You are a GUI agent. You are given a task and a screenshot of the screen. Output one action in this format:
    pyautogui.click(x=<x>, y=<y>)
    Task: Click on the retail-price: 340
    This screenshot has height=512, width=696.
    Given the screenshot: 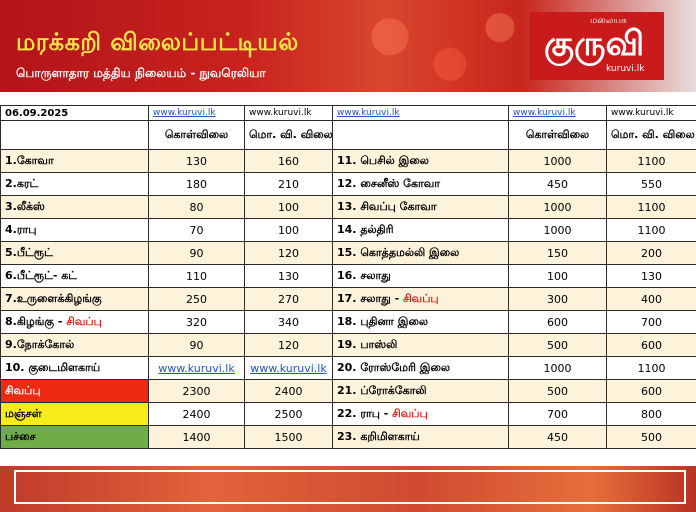 What is the action you would take?
    pyautogui.click(x=288, y=322)
    